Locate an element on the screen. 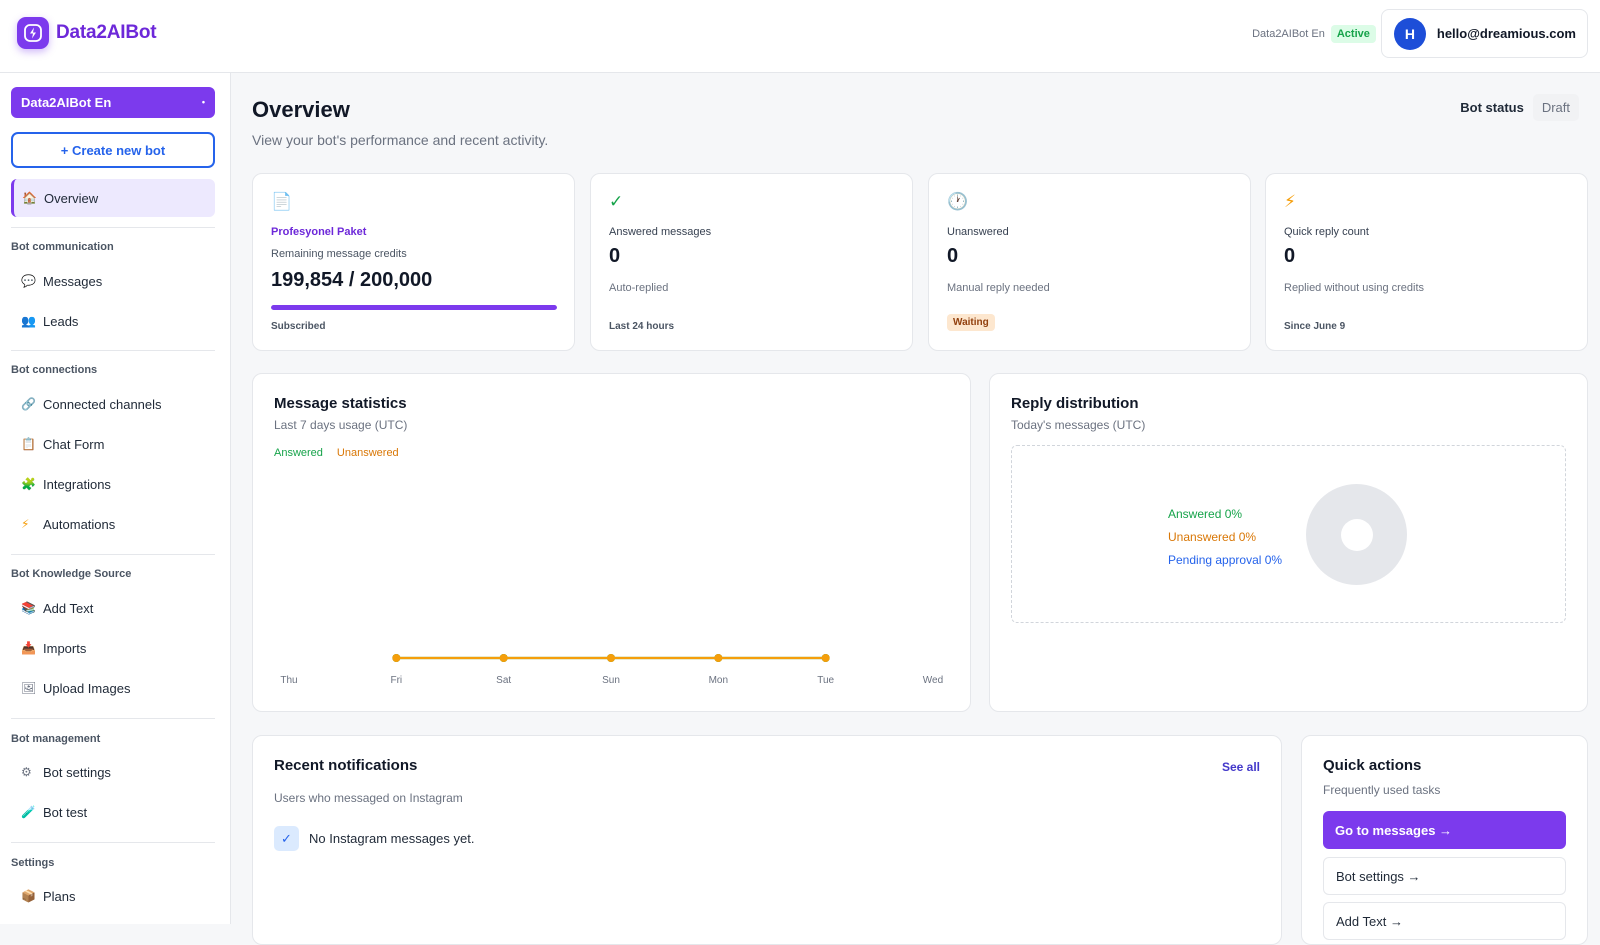  sidebar-item-add-text: 📚 Add Text is located at coordinates (113, 608).